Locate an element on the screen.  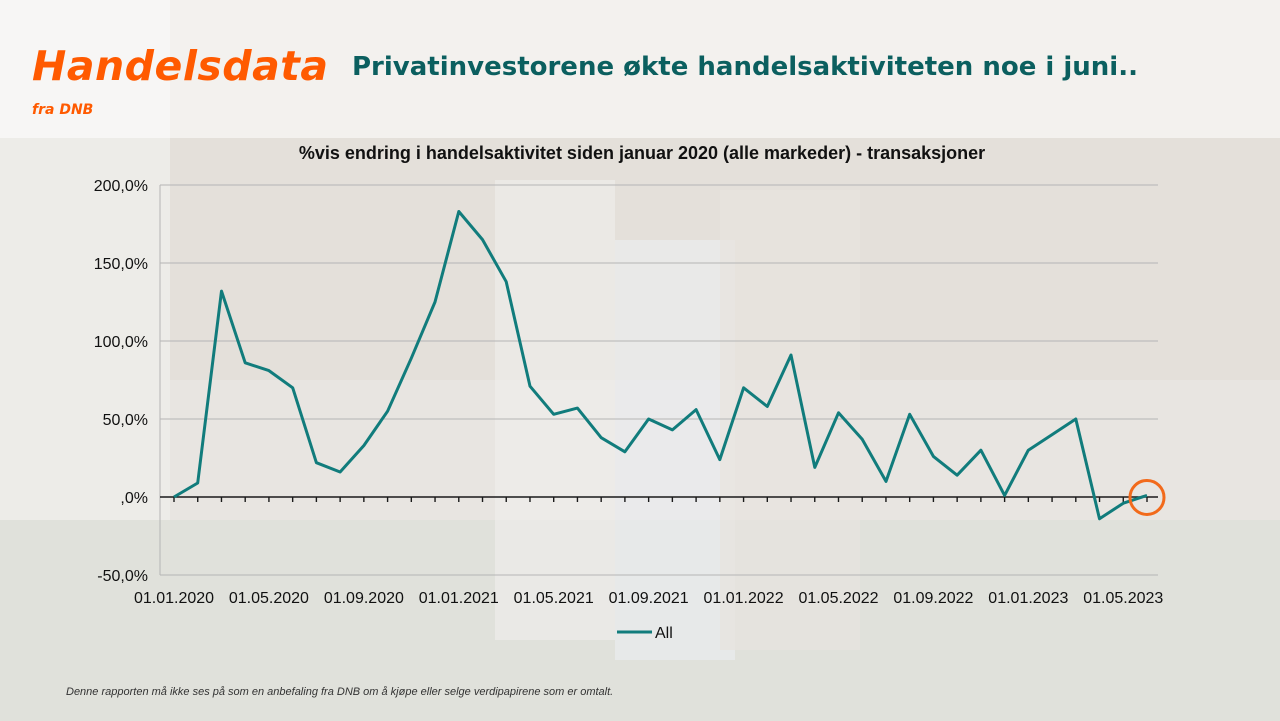
y-tick-label: 150,0% is located at coordinates (121, 264).